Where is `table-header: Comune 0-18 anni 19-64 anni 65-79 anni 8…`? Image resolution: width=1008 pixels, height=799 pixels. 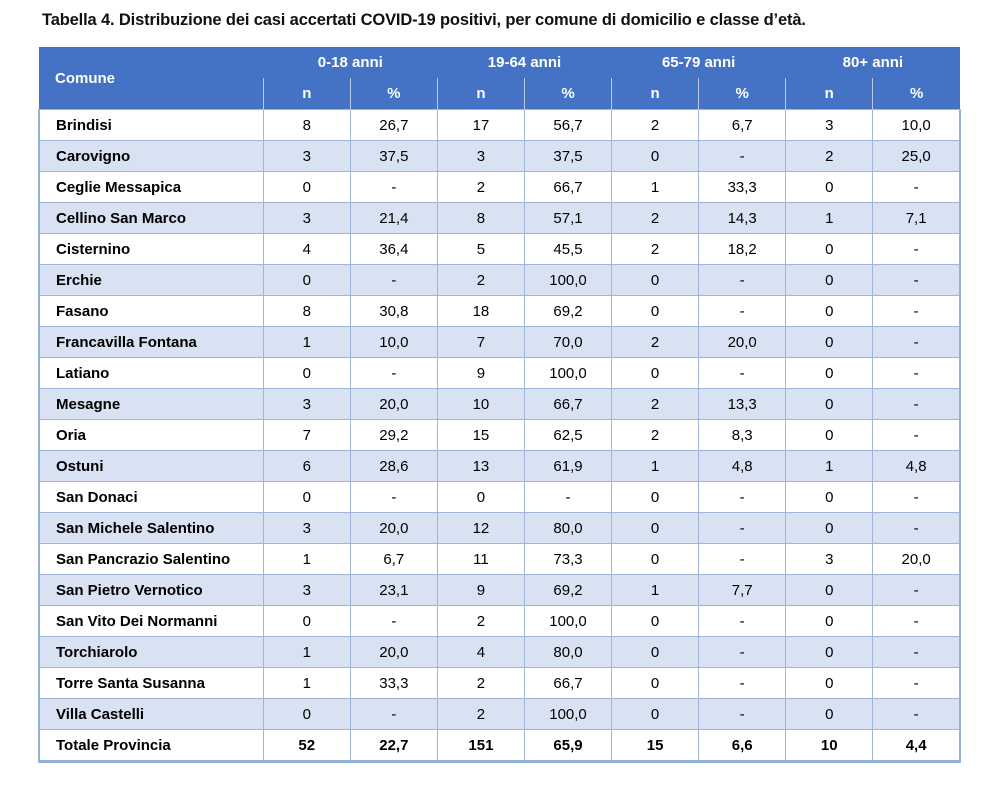
table-header: Comune 0-18 anni 19-64 anni 65-79 anni 8… is located at coordinates (499, 78).